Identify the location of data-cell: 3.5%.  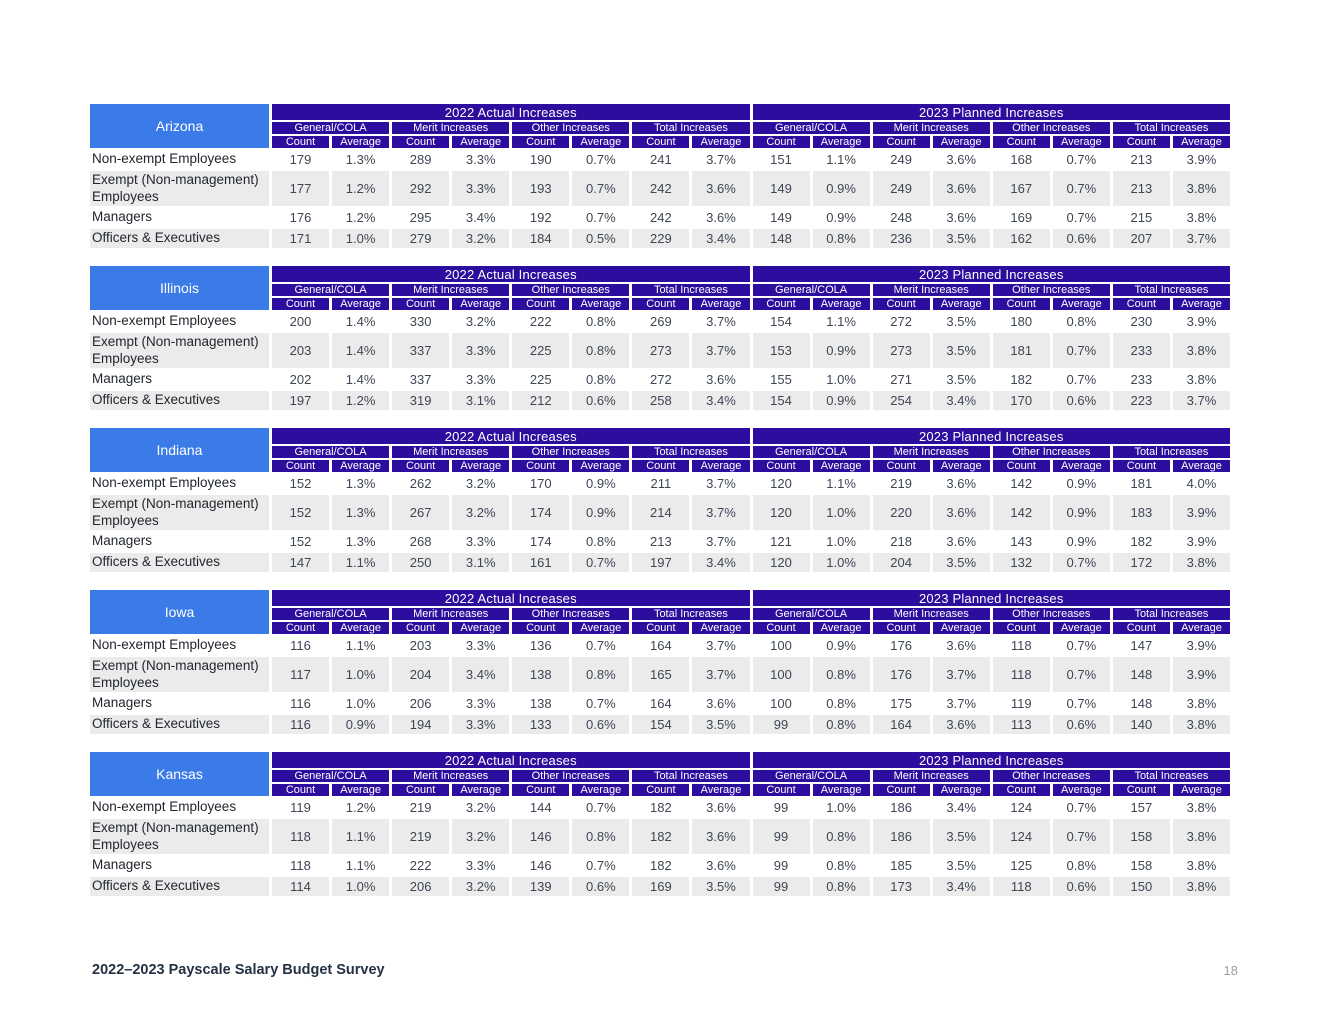
(961, 238).